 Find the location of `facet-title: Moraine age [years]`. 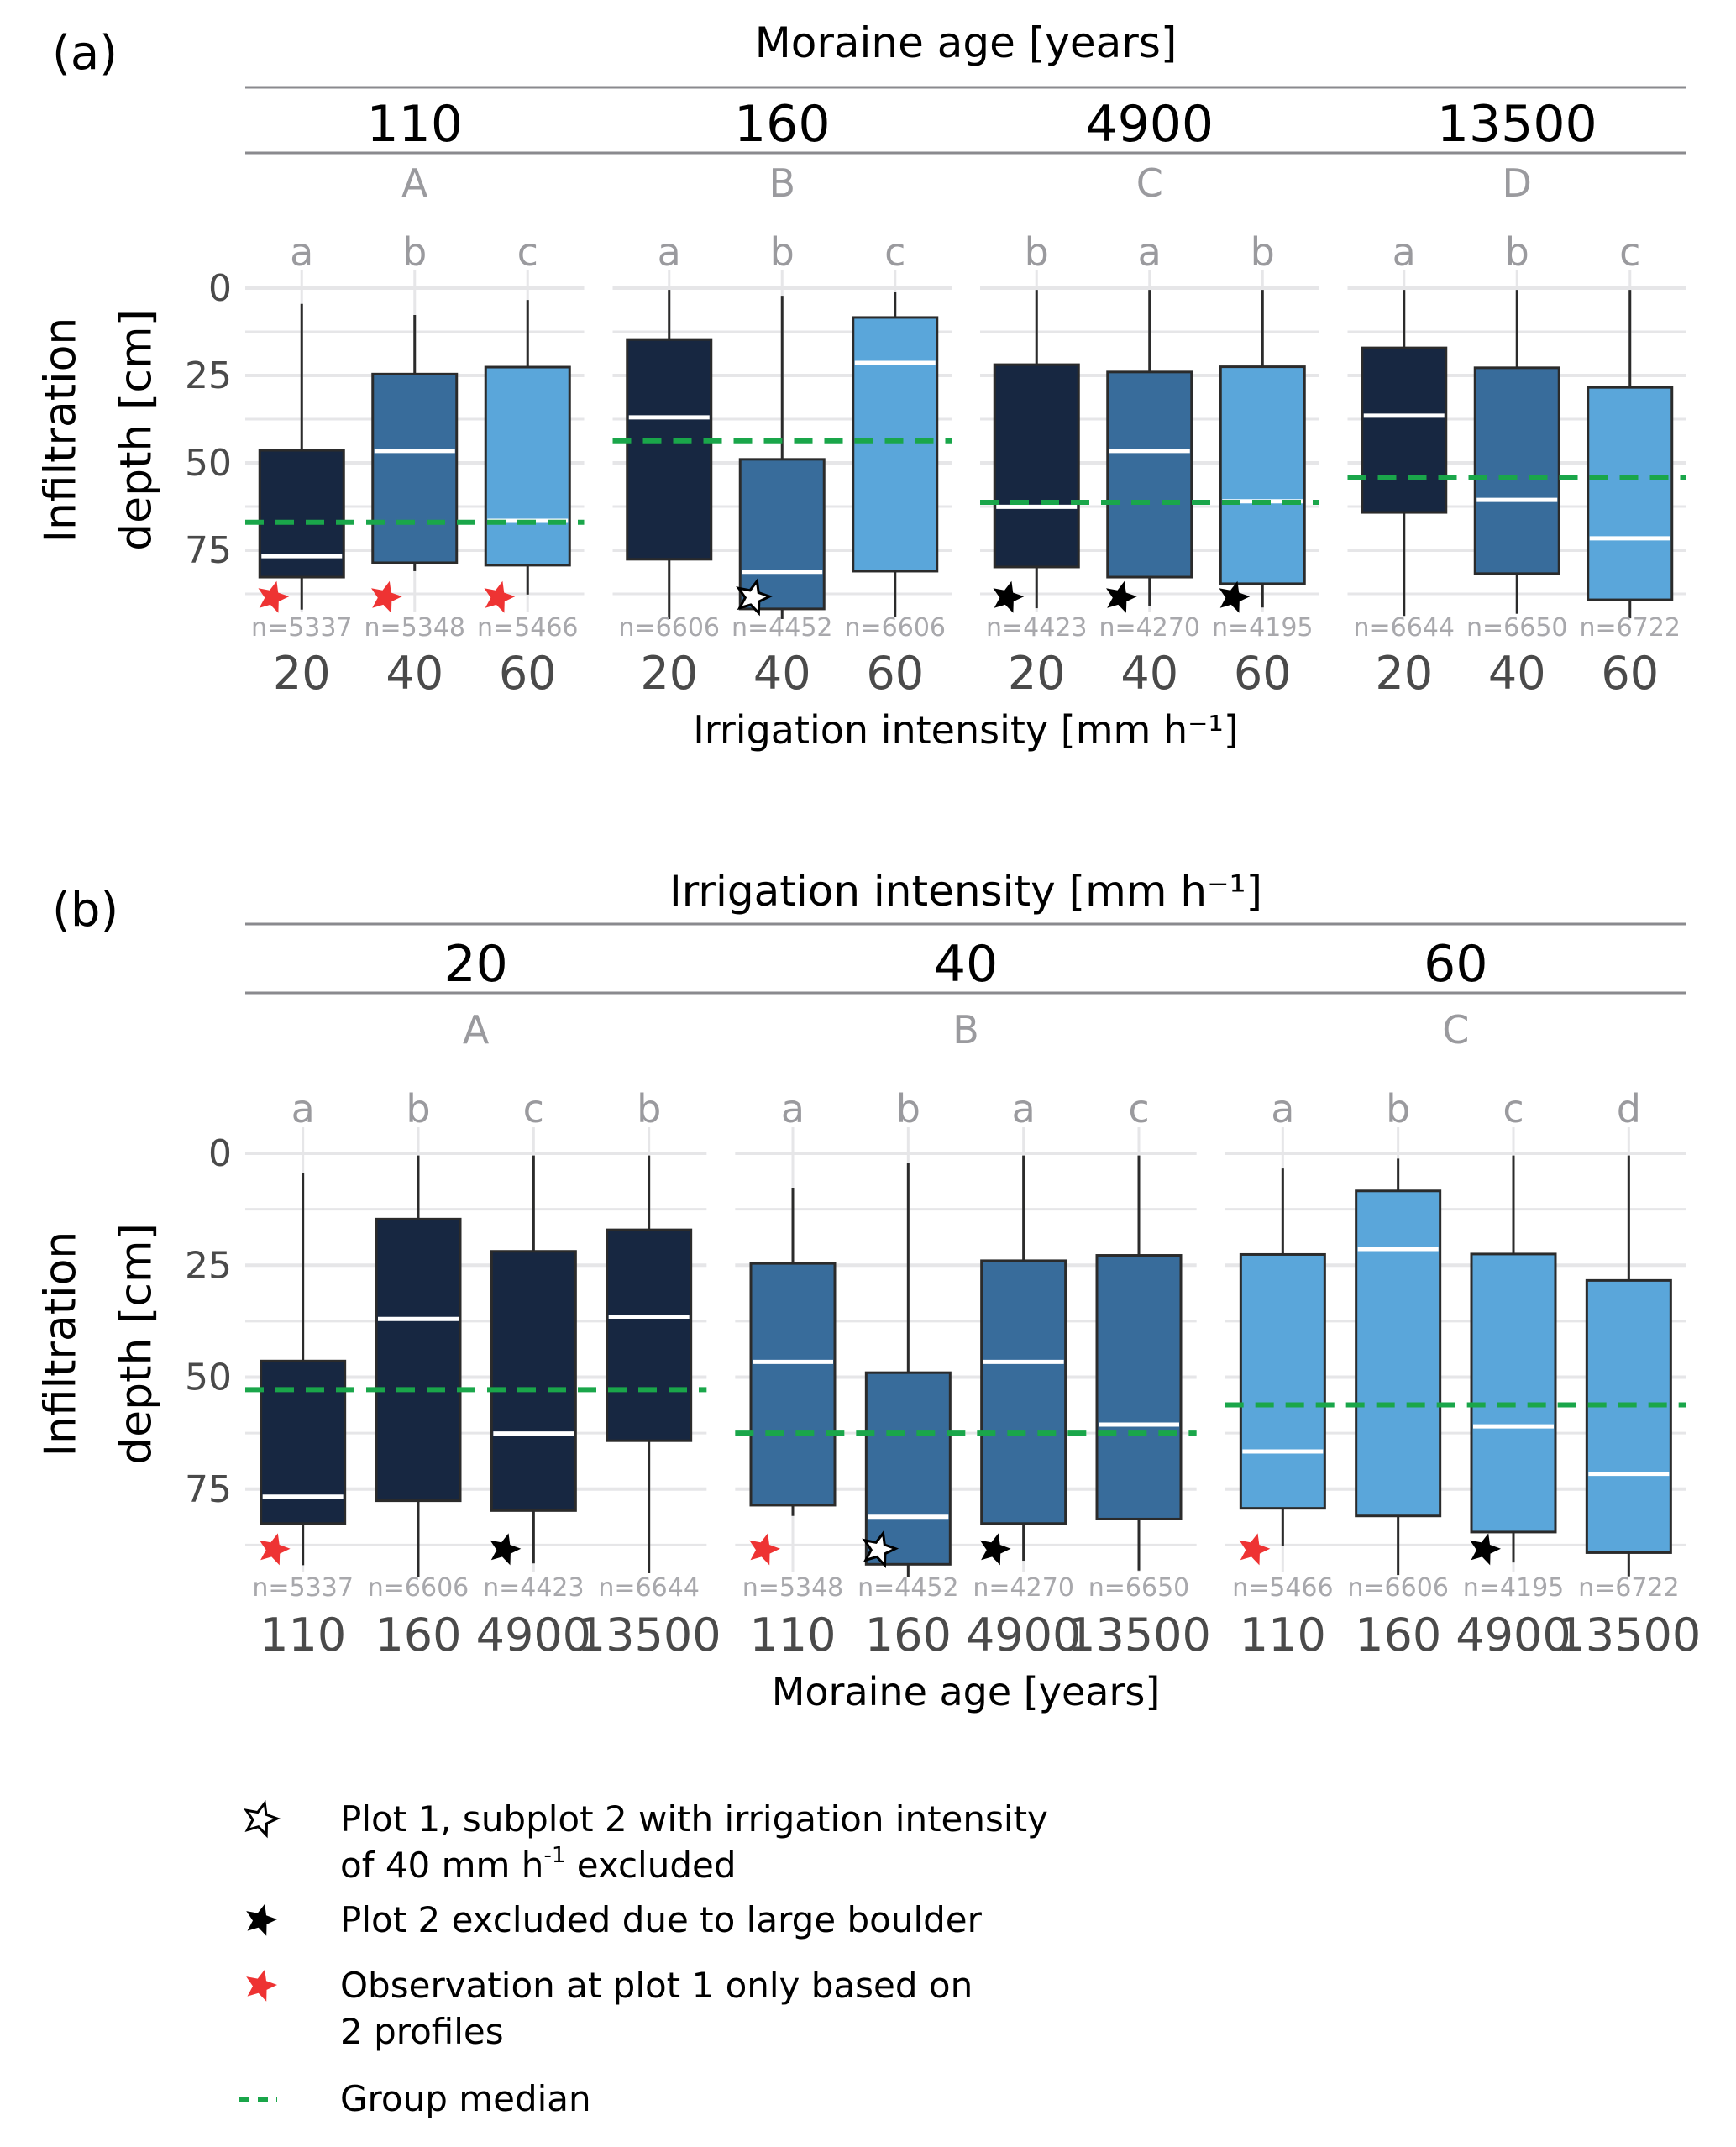

facet-title: Moraine age [years] is located at coordinates (966, 42).